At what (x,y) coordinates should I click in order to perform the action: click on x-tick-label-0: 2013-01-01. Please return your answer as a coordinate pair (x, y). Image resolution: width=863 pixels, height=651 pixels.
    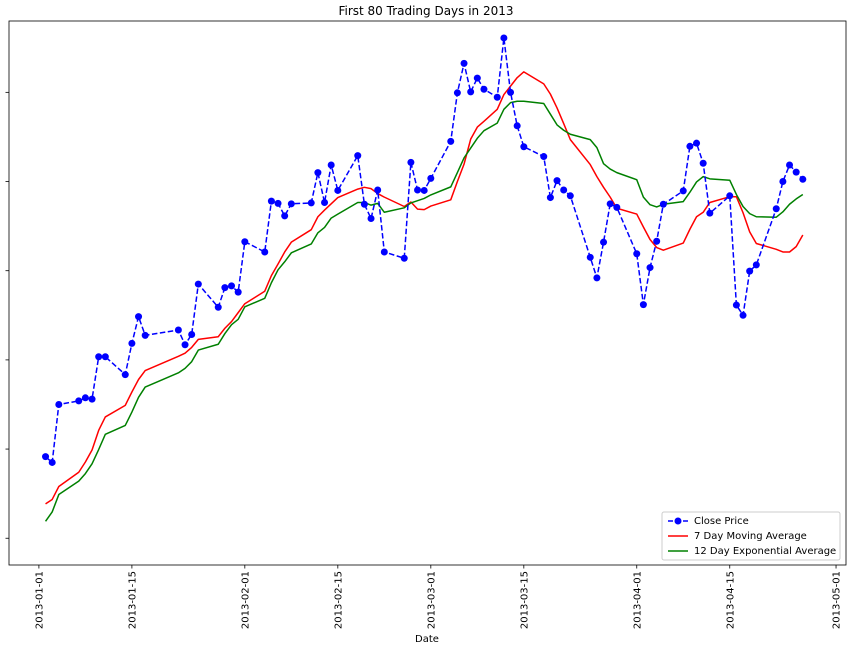
    Looking at the image, I should click on (39, 600).